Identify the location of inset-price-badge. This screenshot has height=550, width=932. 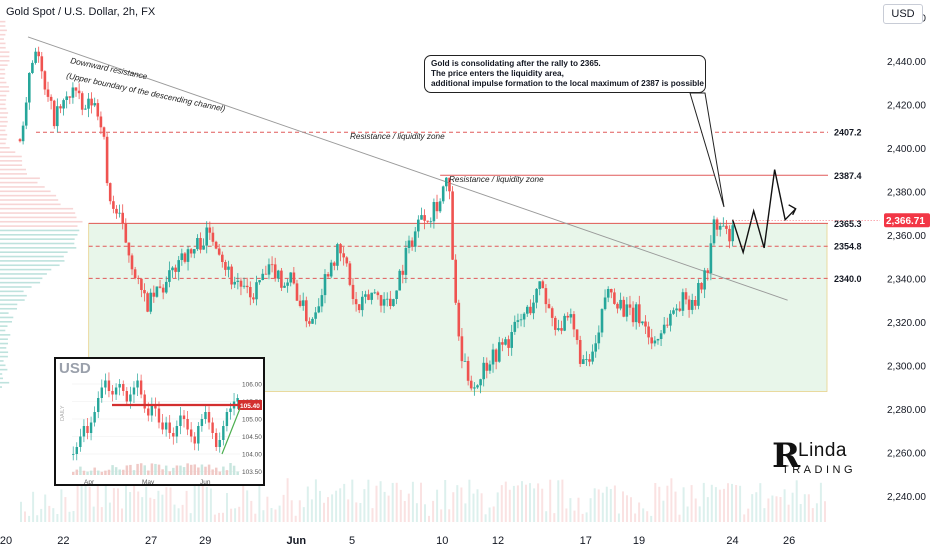
(250, 405).